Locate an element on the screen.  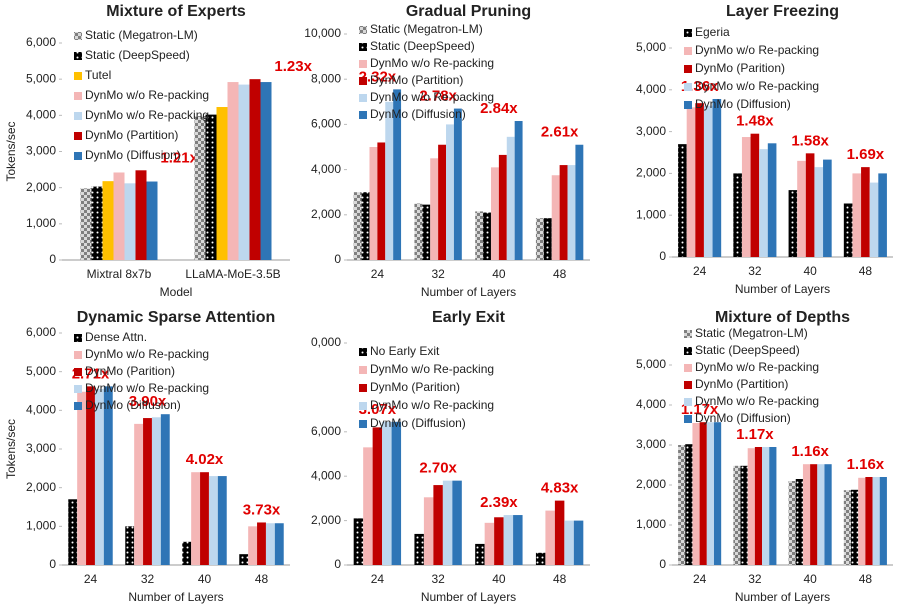
speedup-annotation: 2.78x is located at coordinates (438, 96).